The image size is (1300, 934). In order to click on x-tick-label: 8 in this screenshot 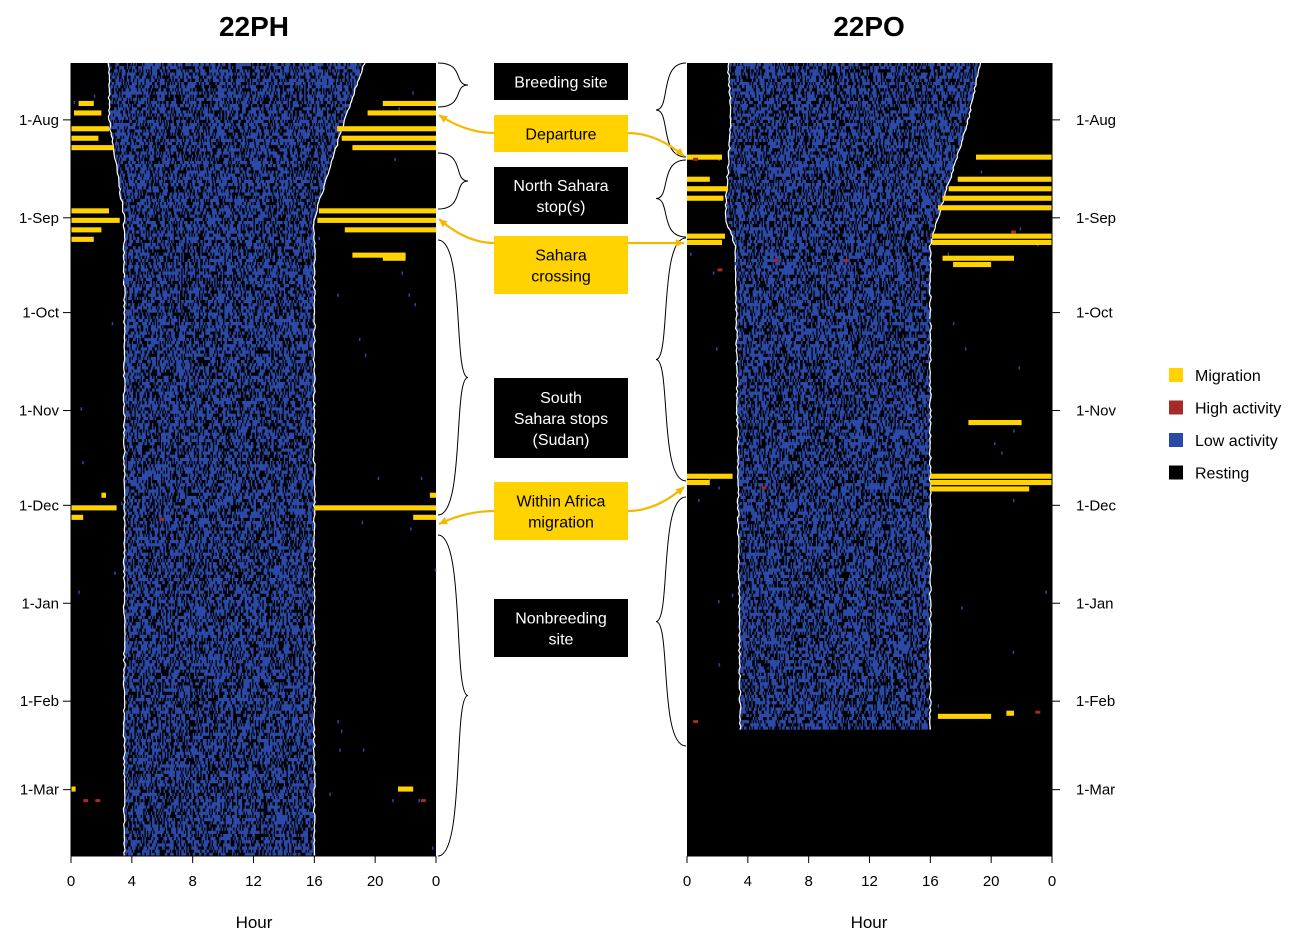, I will do `click(192, 881)`.